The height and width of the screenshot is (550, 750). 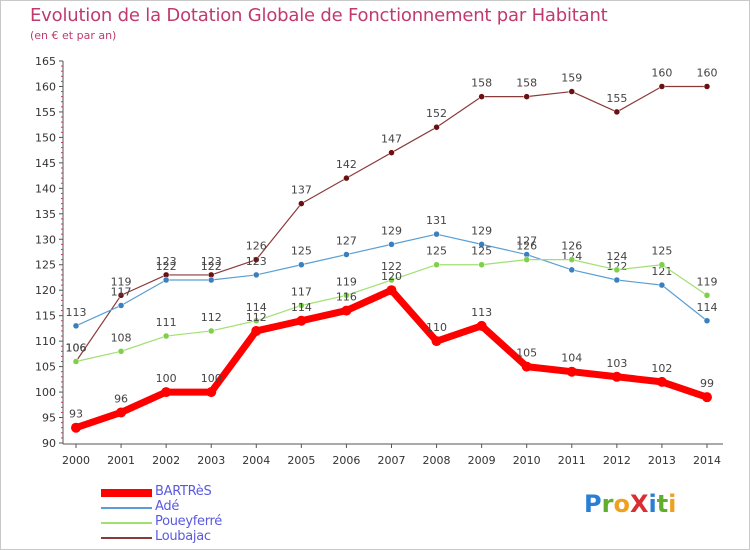 I want to click on x-tick-label: 2013, so click(x=662, y=460).